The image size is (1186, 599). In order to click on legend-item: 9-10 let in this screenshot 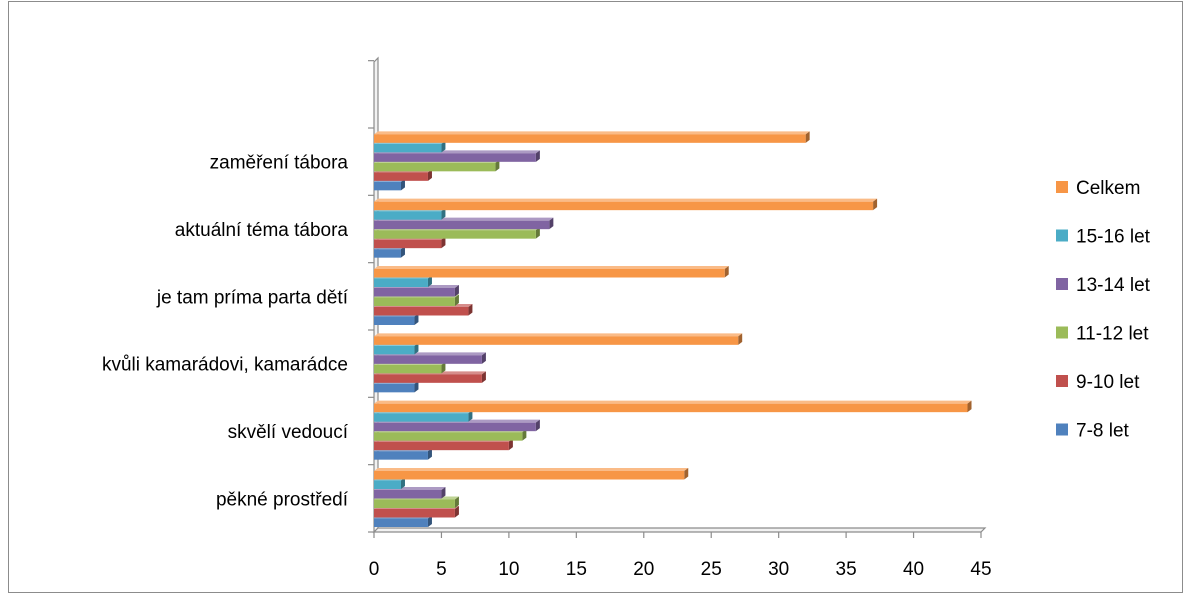, I will do `click(1098, 382)`.